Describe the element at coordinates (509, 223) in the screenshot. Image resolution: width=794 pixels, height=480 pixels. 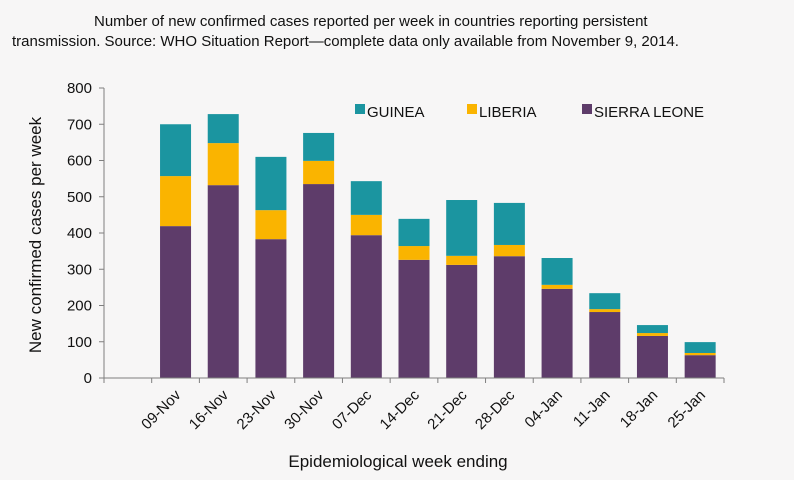
I see `bar-guinea-28-dec` at that location.